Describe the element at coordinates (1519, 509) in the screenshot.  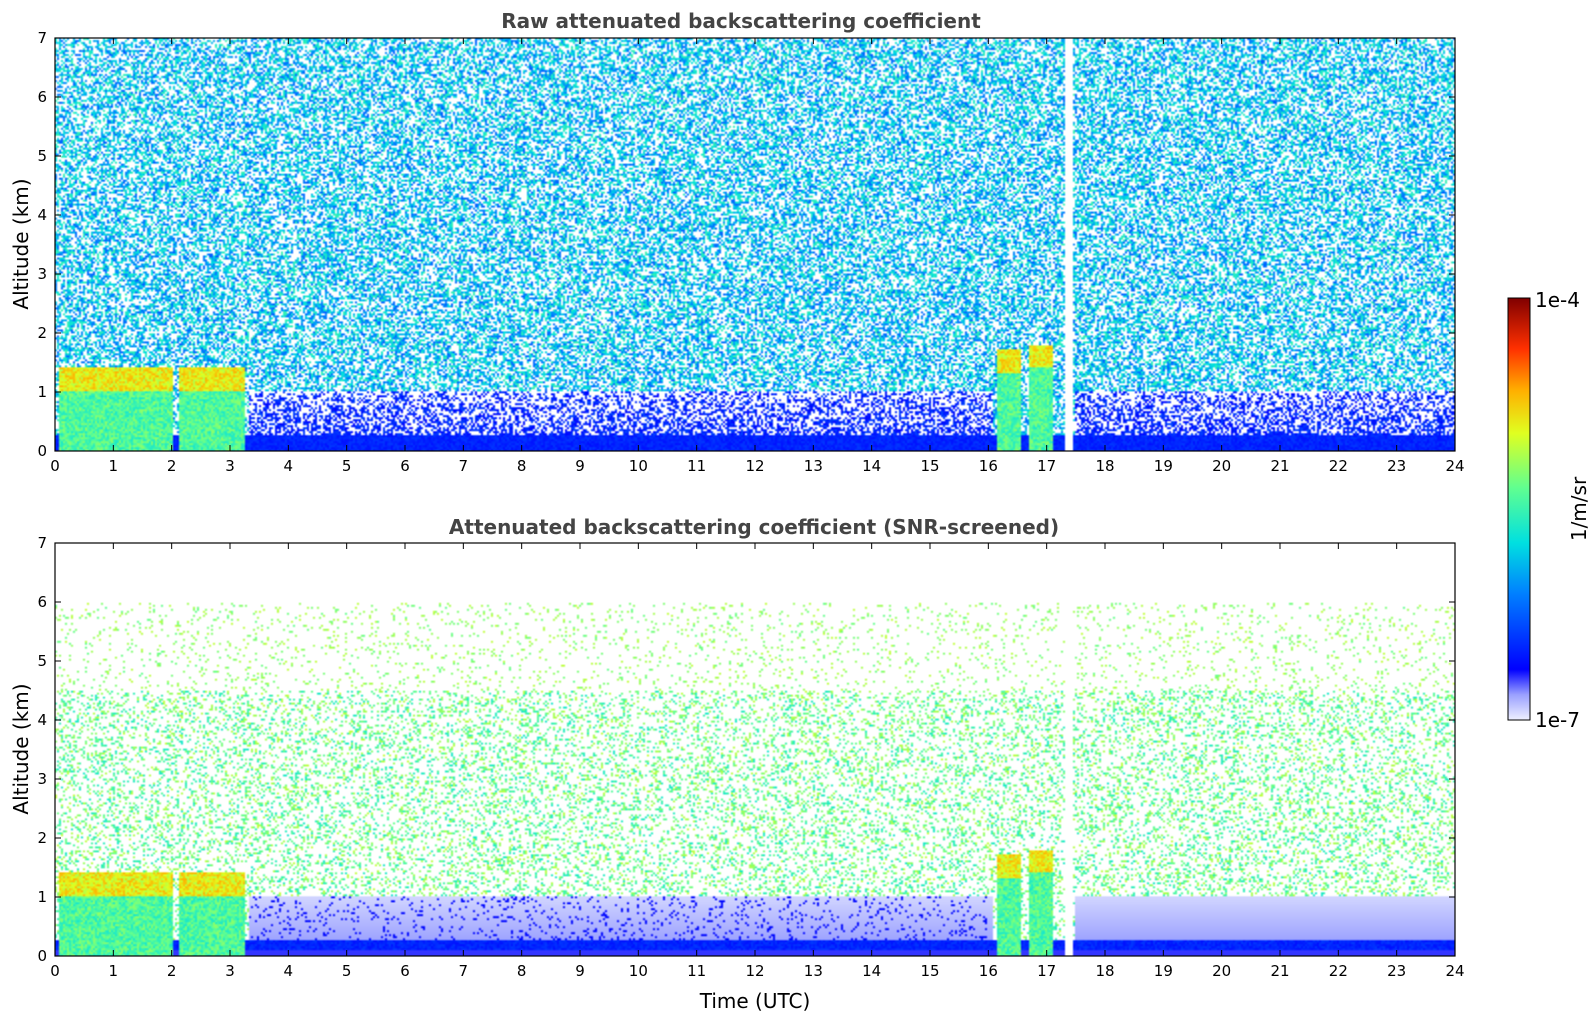
I see `colorbar-gradient` at that location.